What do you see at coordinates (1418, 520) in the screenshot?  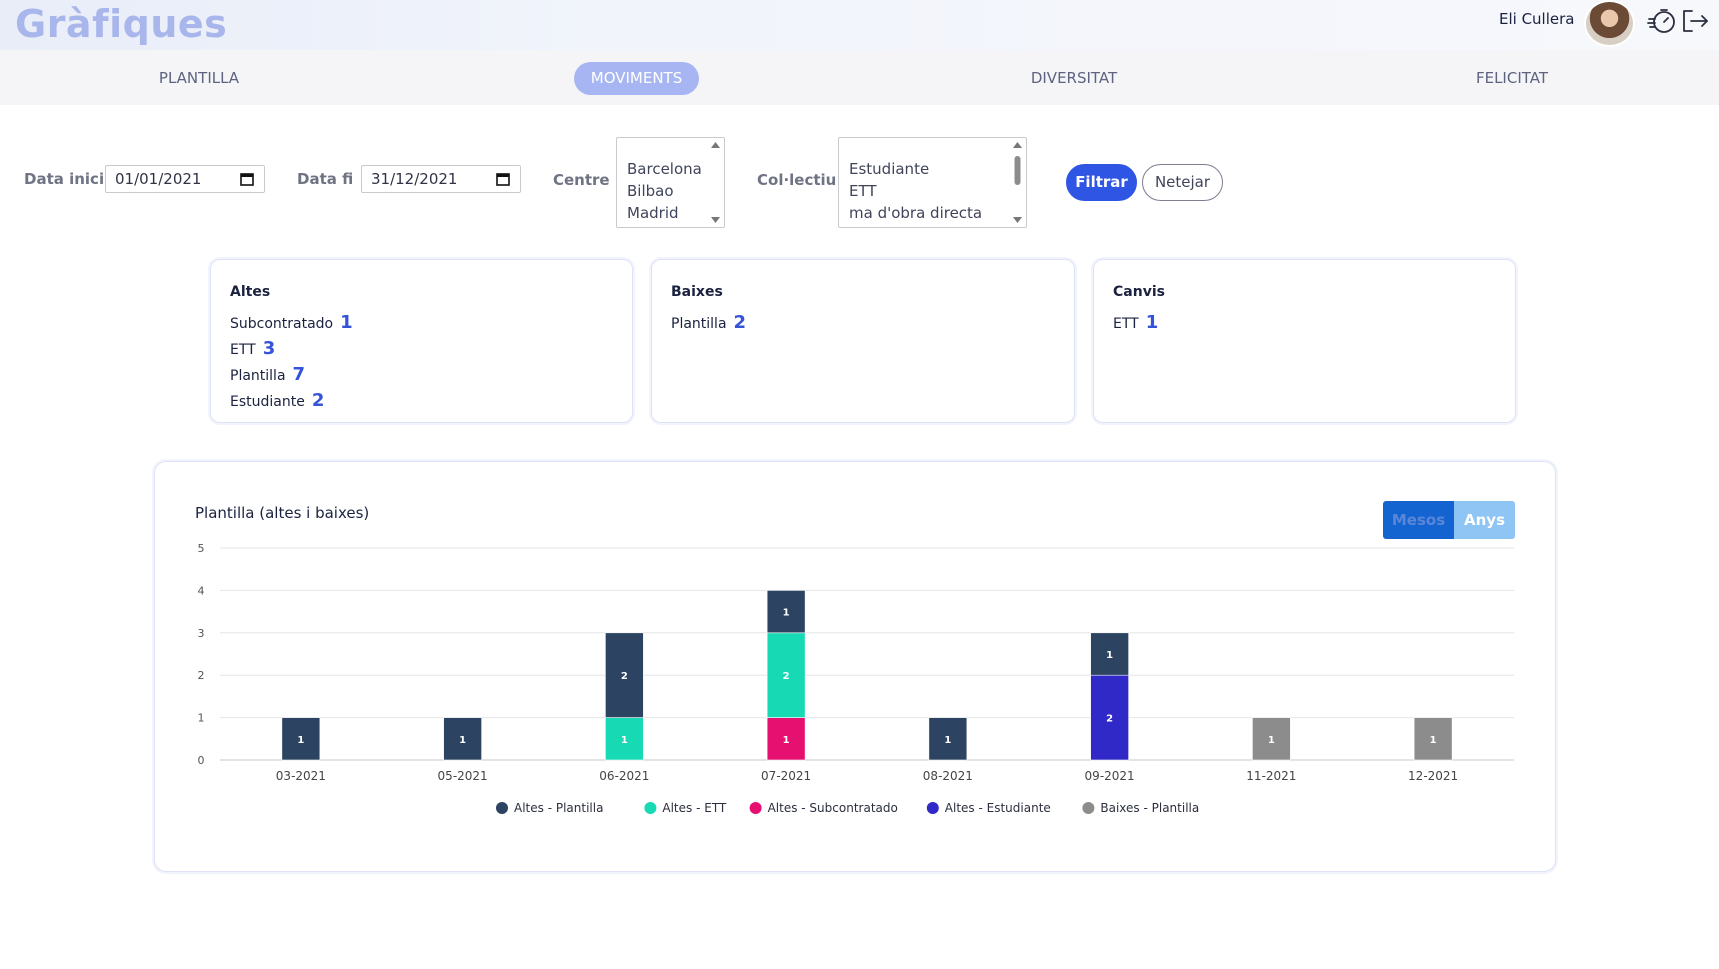 I see `months-toggle: Mesos` at bounding box center [1418, 520].